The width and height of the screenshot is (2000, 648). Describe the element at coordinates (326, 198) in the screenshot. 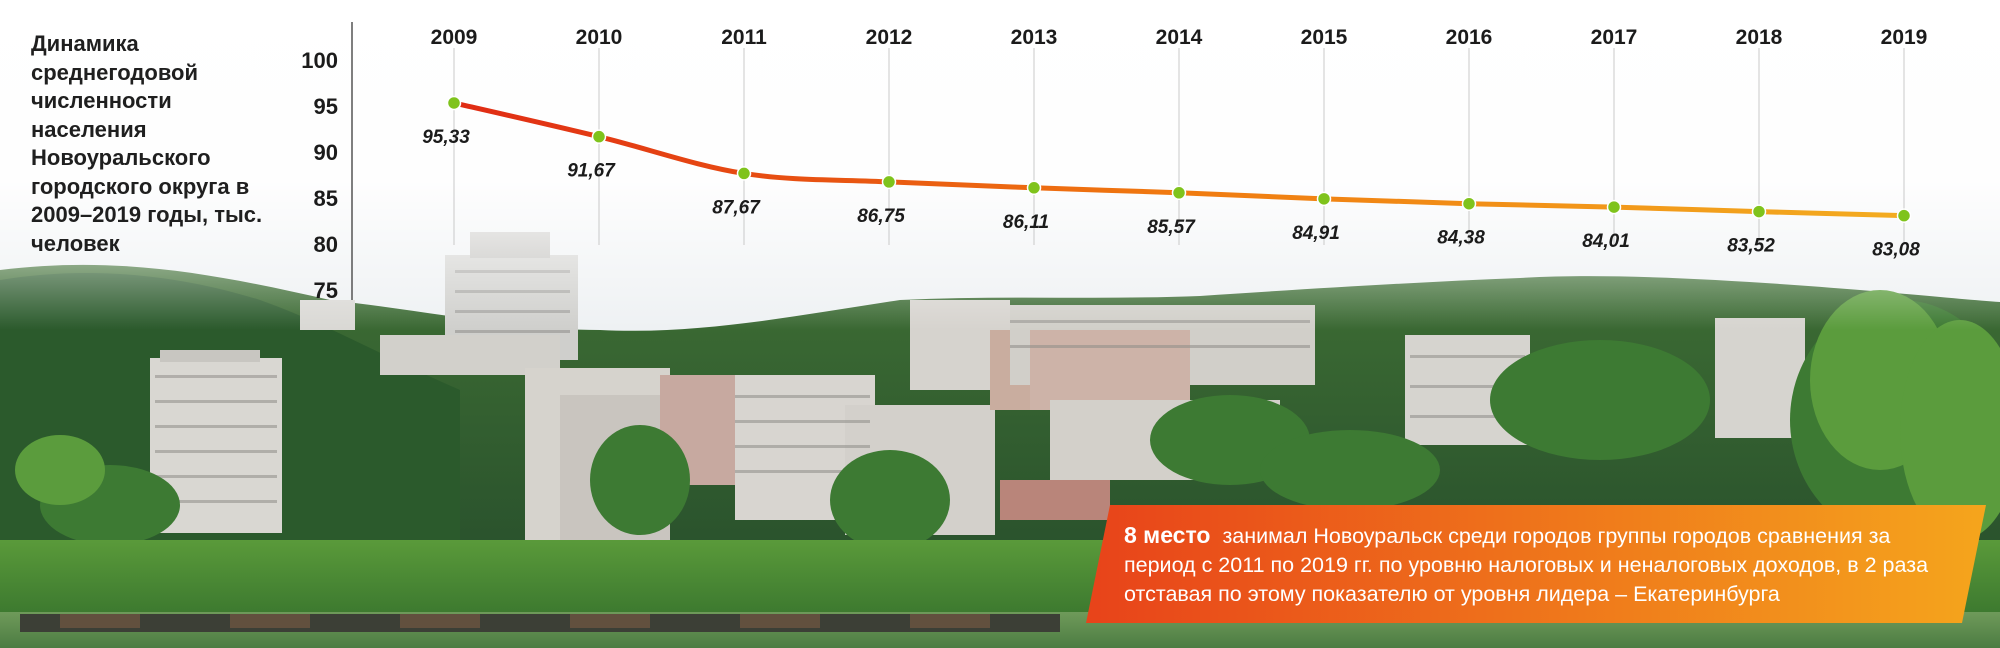

I see `y-tick-label: 85` at that location.